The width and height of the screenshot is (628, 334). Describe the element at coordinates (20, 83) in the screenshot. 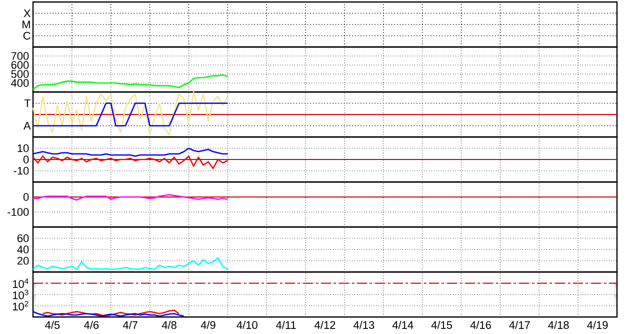

I see `y-tick-label: 400` at that location.